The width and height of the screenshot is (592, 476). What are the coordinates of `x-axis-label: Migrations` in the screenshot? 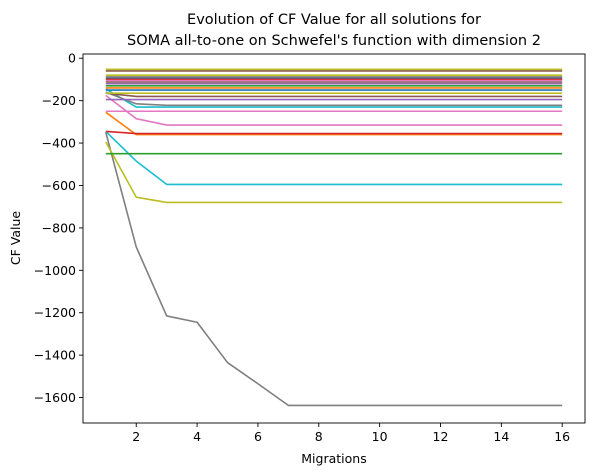 It's located at (333, 458).